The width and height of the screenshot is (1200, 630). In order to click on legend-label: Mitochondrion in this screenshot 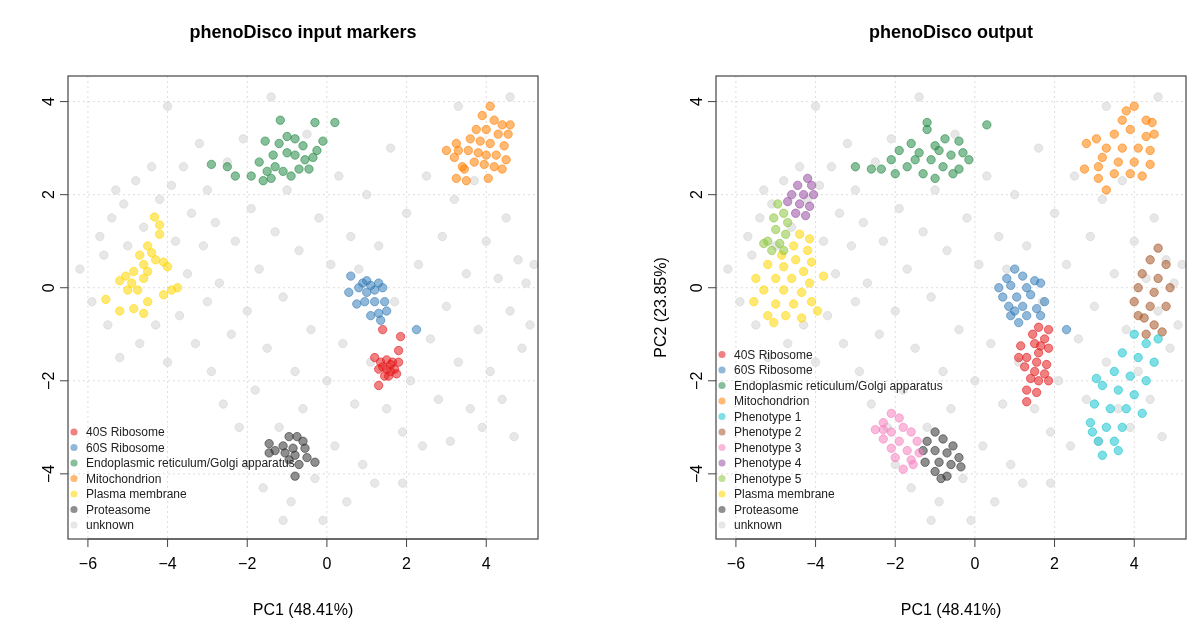, I will do `click(772, 401)`.